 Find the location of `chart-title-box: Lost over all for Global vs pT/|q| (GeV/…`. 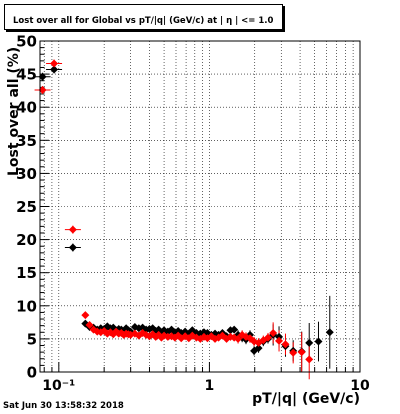

chart-title-box: Lost over all for Global vs pT/|q| (GeV/… is located at coordinates (143, 17).